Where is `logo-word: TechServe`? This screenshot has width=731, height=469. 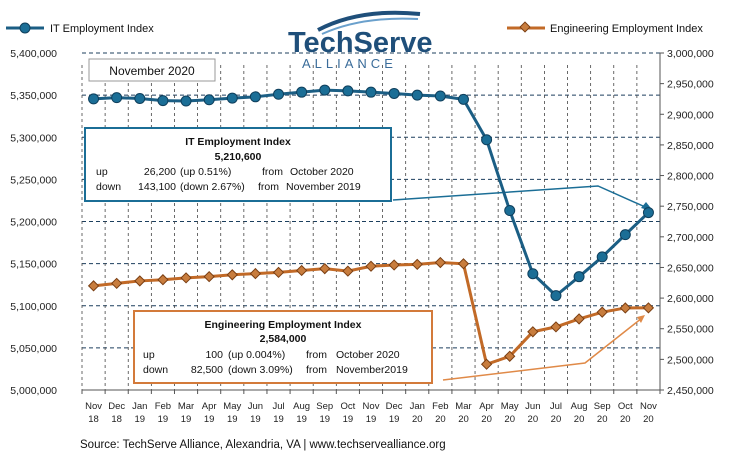 logo-word: TechServe is located at coordinates (360, 43).